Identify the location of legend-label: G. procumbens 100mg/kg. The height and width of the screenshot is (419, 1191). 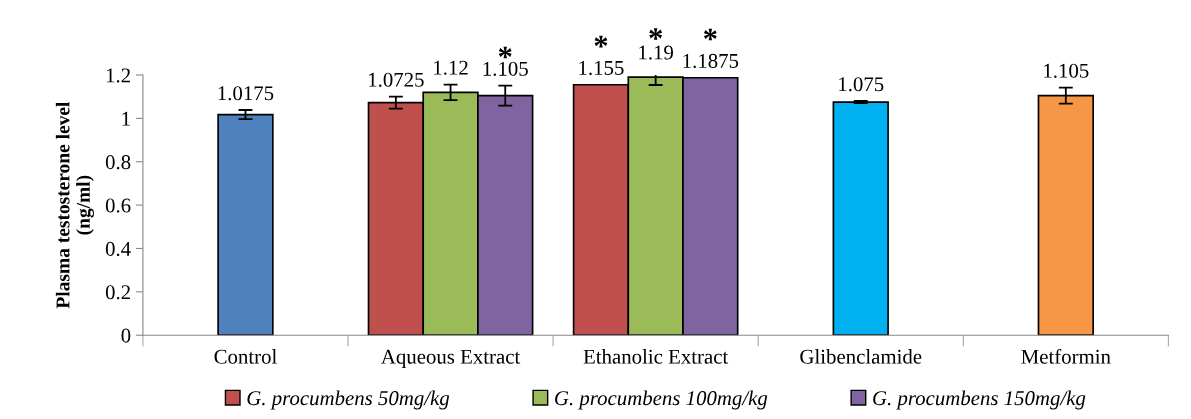
(661, 400).